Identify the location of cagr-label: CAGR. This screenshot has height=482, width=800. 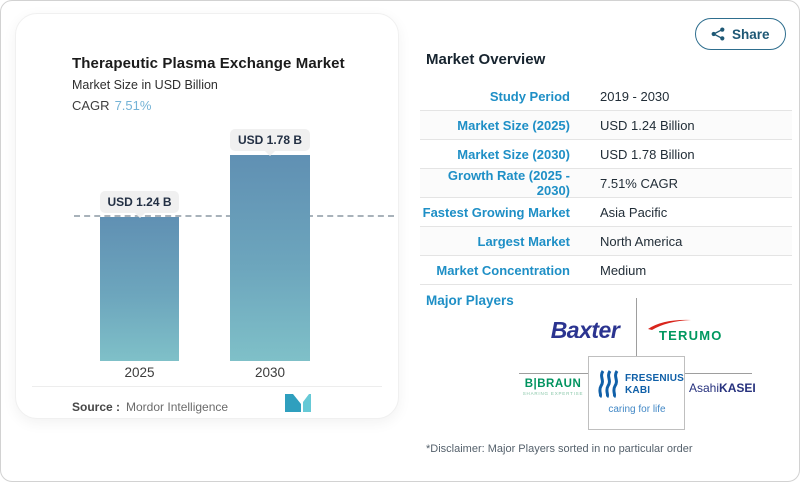
(91, 105).